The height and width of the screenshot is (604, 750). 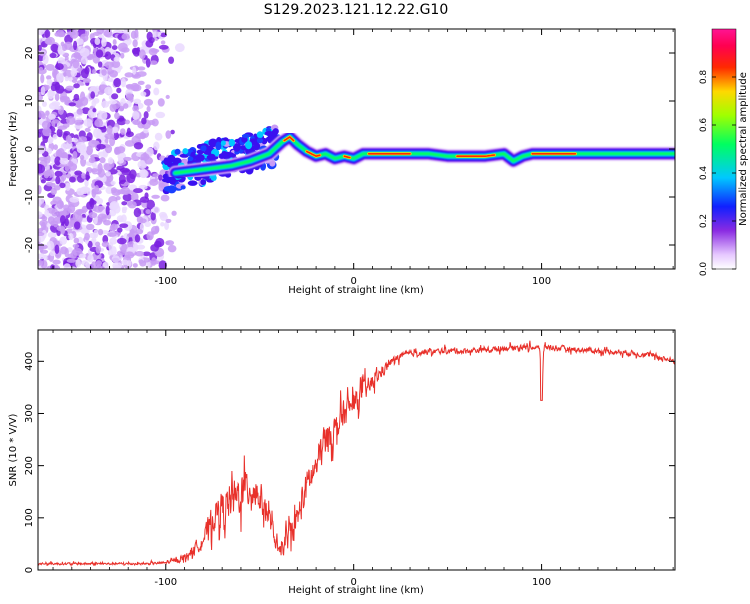 What do you see at coordinates (743, 149) in the screenshot?
I see `colorbar-label: Normalized spectral amplitude` at bounding box center [743, 149].